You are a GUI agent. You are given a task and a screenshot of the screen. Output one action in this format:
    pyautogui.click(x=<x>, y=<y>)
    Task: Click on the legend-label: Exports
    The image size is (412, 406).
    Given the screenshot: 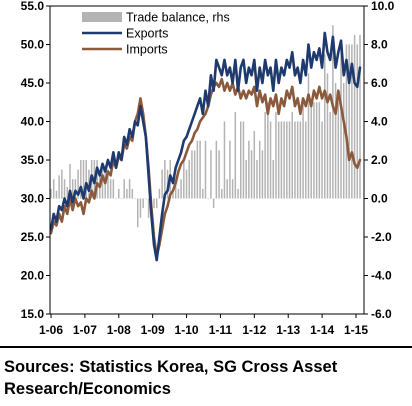 What is the action you would take?
    pyautogui.click(x=147, y=34)
    